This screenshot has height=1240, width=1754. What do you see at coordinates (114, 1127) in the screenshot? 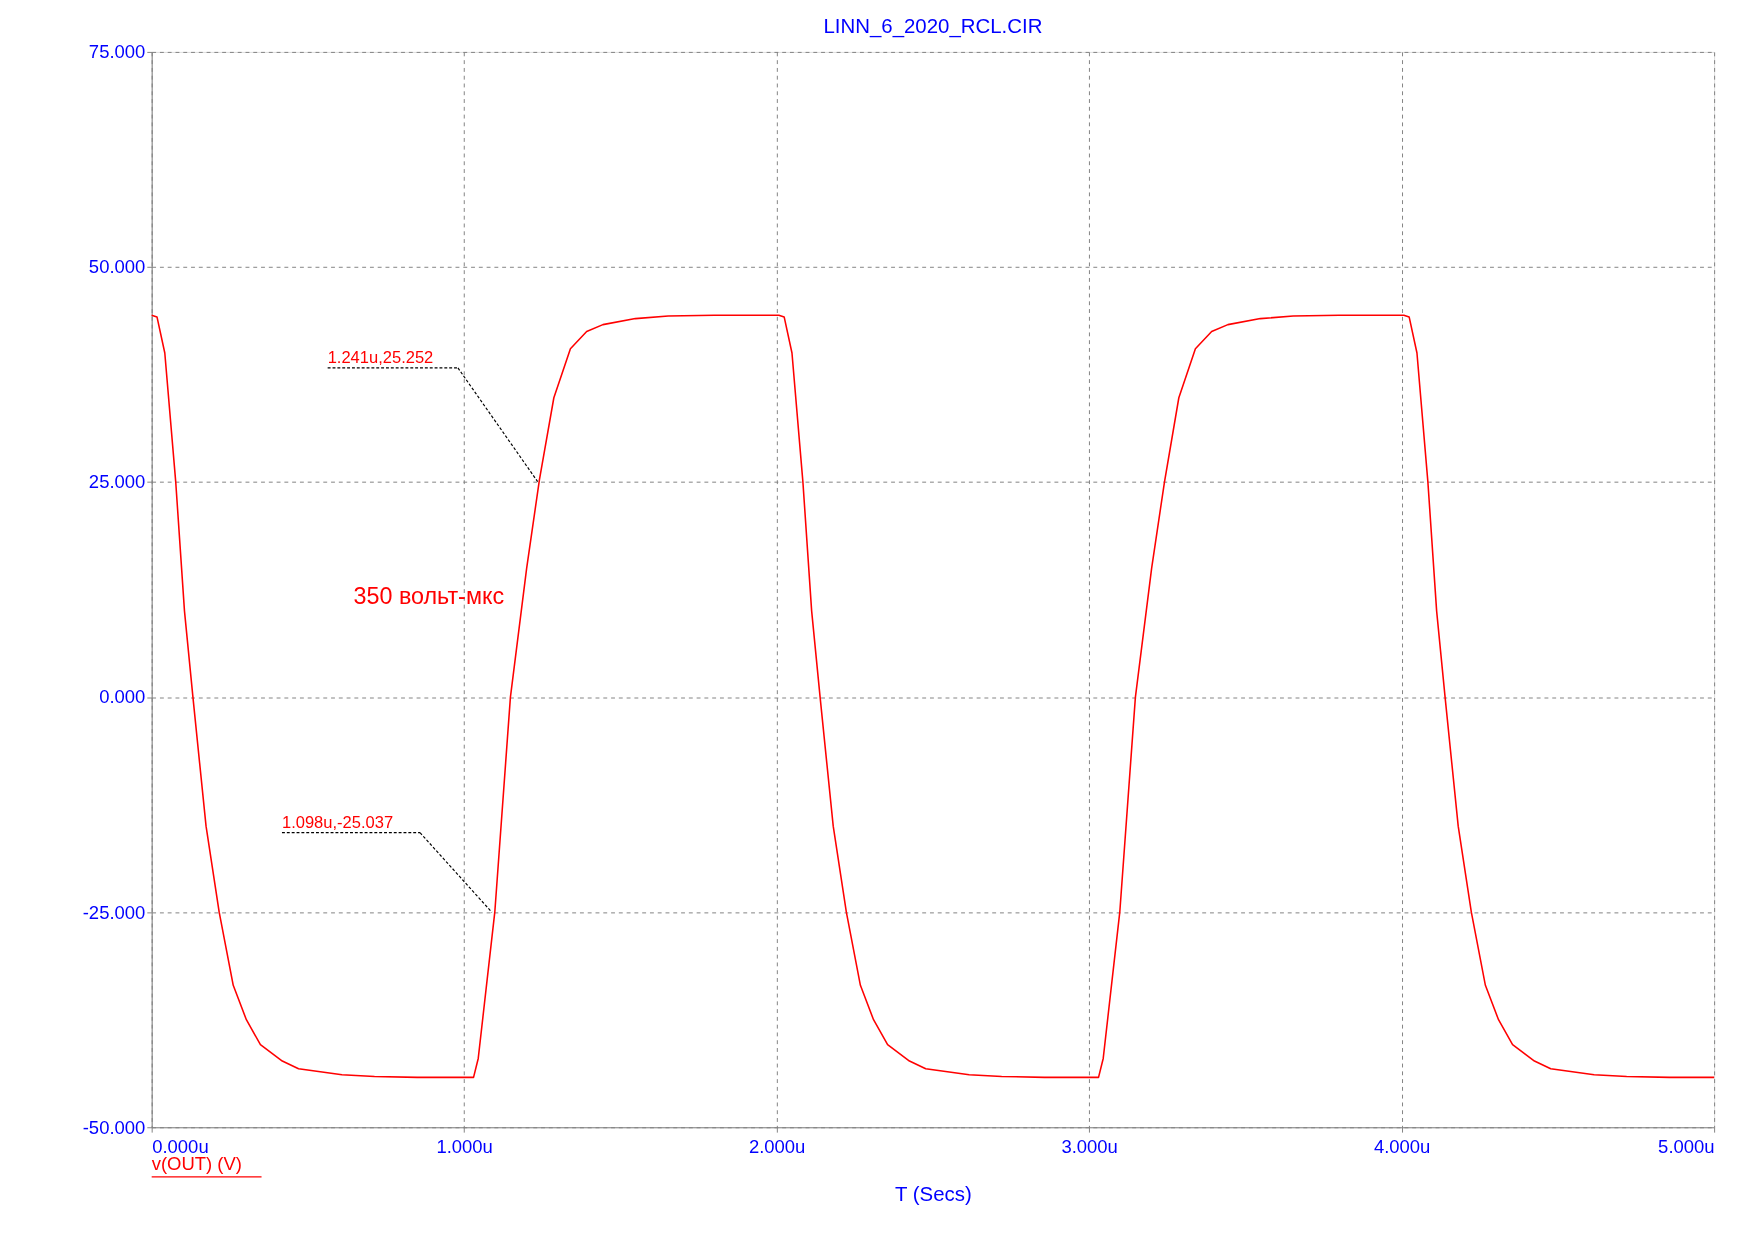
I see `y-tick-label: -50.000` at bounding box center [114, 1127].